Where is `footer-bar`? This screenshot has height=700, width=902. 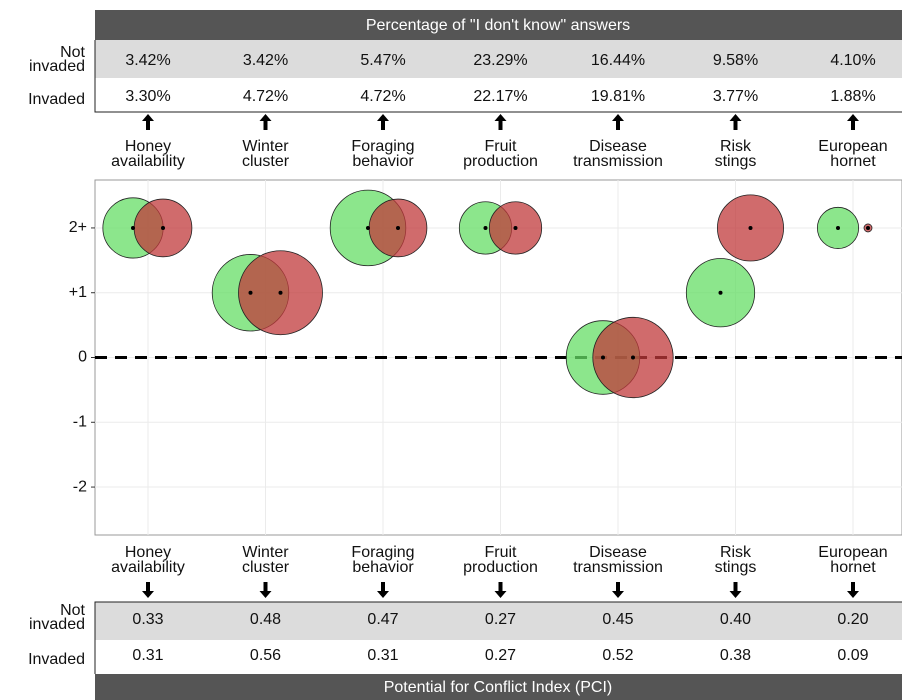 footer-bar is located at coordinates (498, 687).